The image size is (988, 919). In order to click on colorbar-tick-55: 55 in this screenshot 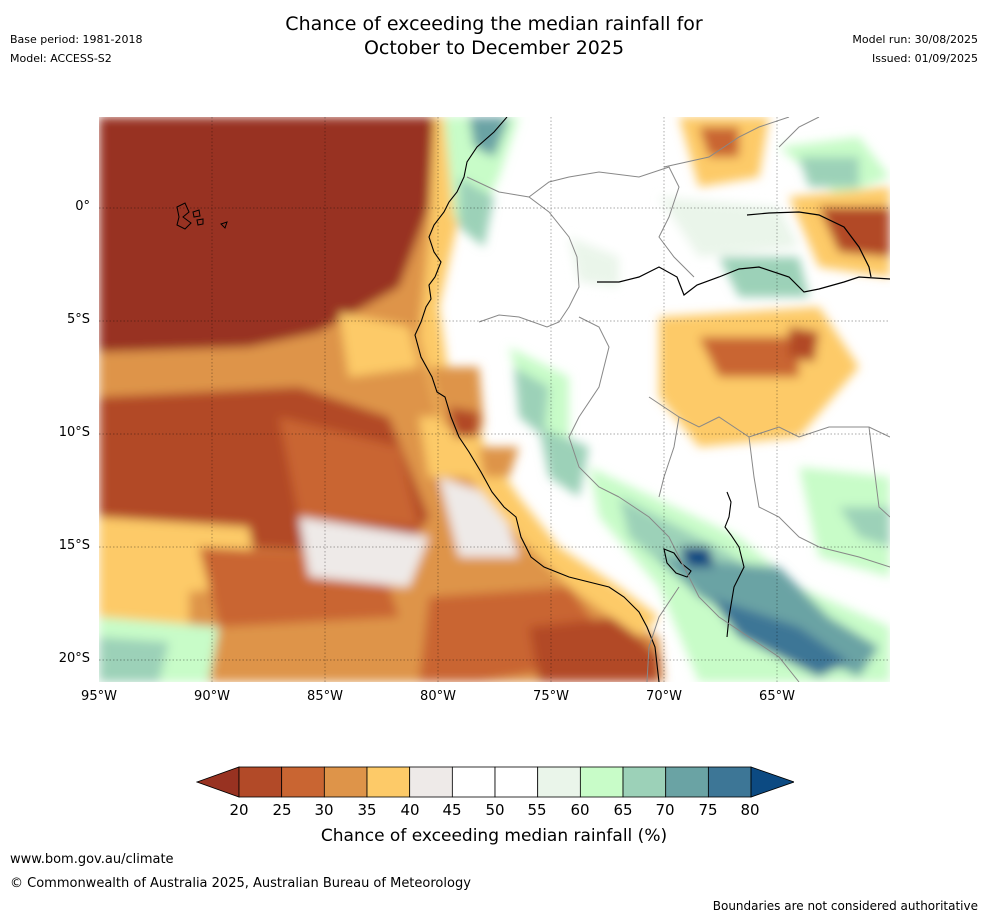, I will do `click(537, 810)`.